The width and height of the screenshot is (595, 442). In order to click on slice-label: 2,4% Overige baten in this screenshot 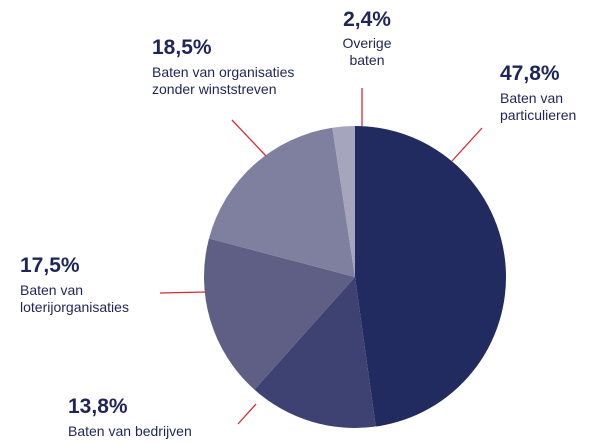, I will do `click(367, 38)`.